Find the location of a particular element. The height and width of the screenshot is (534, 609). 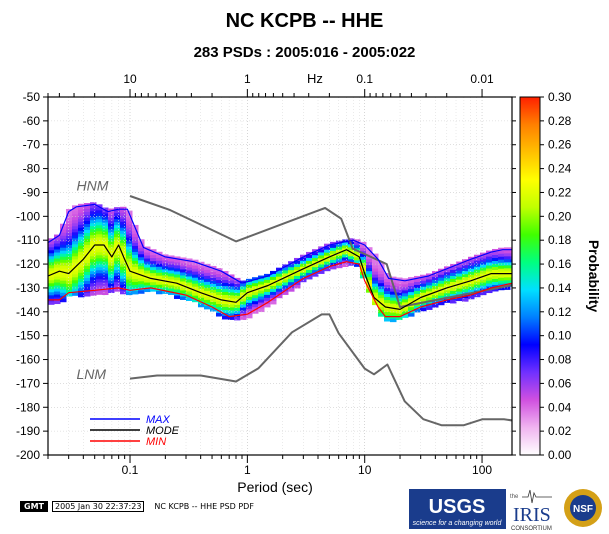

y-tick-label: -110 is located at coordinates (28, 240).